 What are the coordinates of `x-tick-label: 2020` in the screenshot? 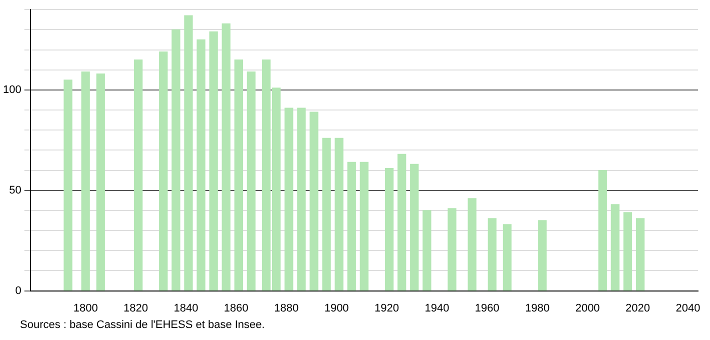 It's located at (638, 308).